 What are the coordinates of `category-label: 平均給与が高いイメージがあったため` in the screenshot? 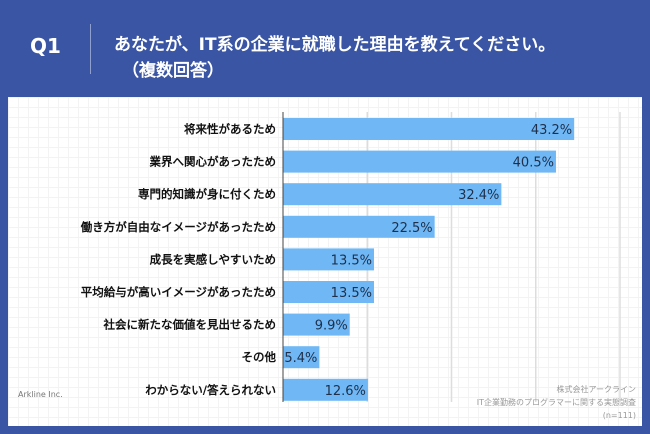 It's located at (178, 292).